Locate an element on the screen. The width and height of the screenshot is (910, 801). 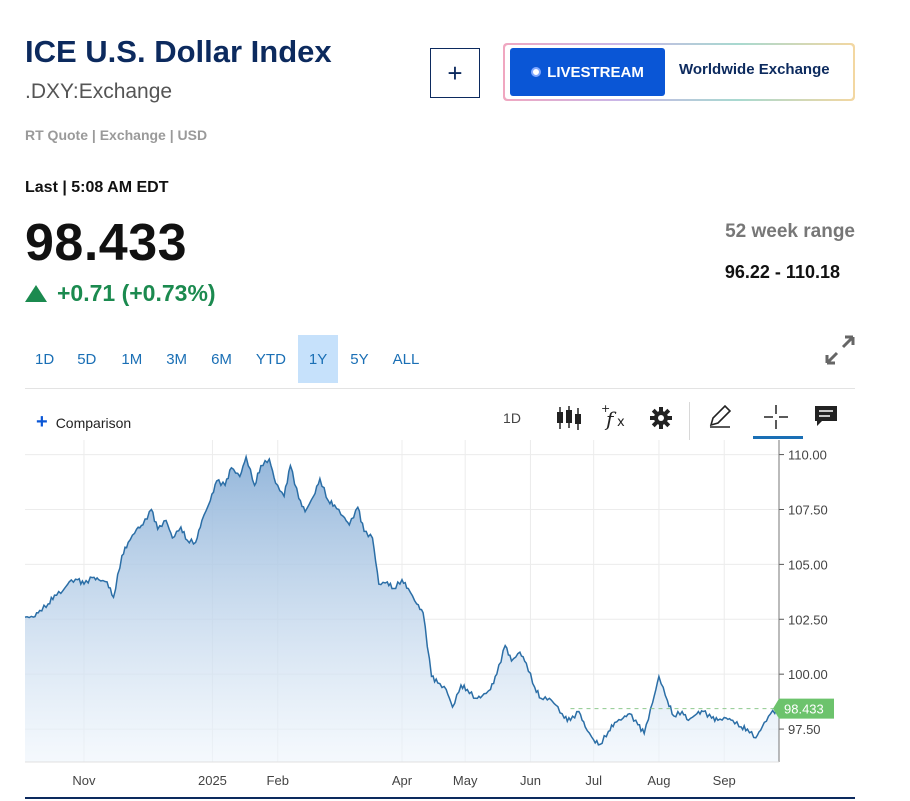
crosshair-icon is located at coordinates (776, 417).